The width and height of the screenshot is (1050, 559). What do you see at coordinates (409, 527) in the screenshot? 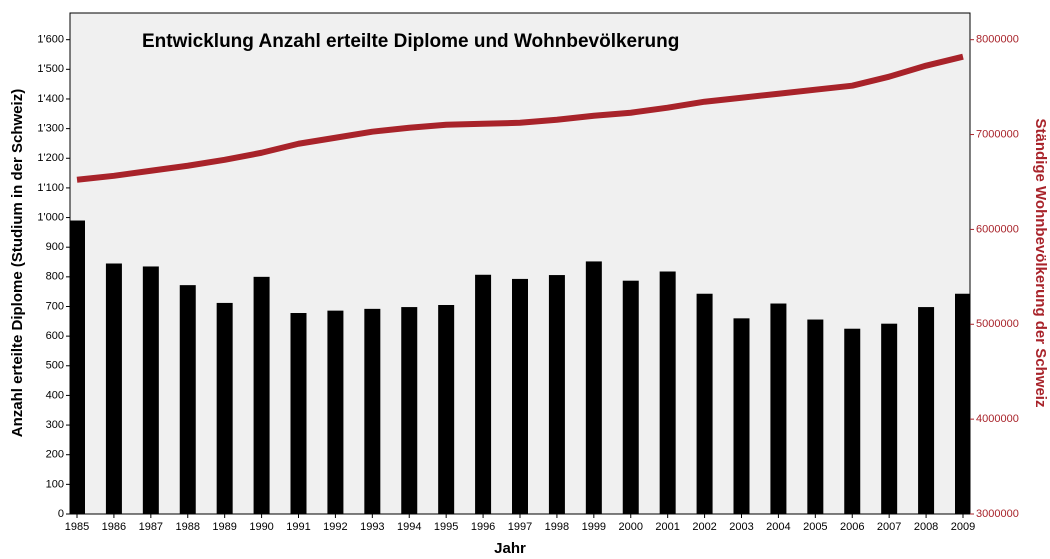
I see `x-tick-label: 1994` at bounding box center [409, 527].